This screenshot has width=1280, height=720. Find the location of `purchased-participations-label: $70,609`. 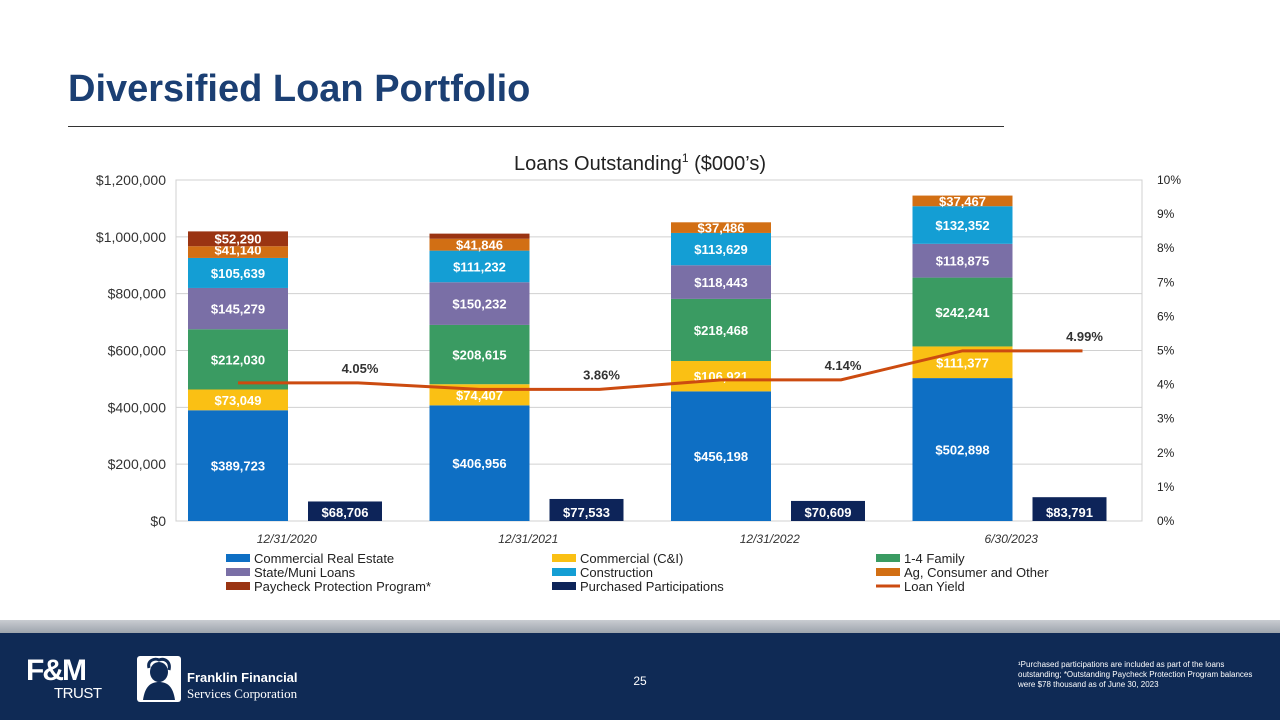

purchased-participations-label: $70,609 is located at coordinates (828, 512).